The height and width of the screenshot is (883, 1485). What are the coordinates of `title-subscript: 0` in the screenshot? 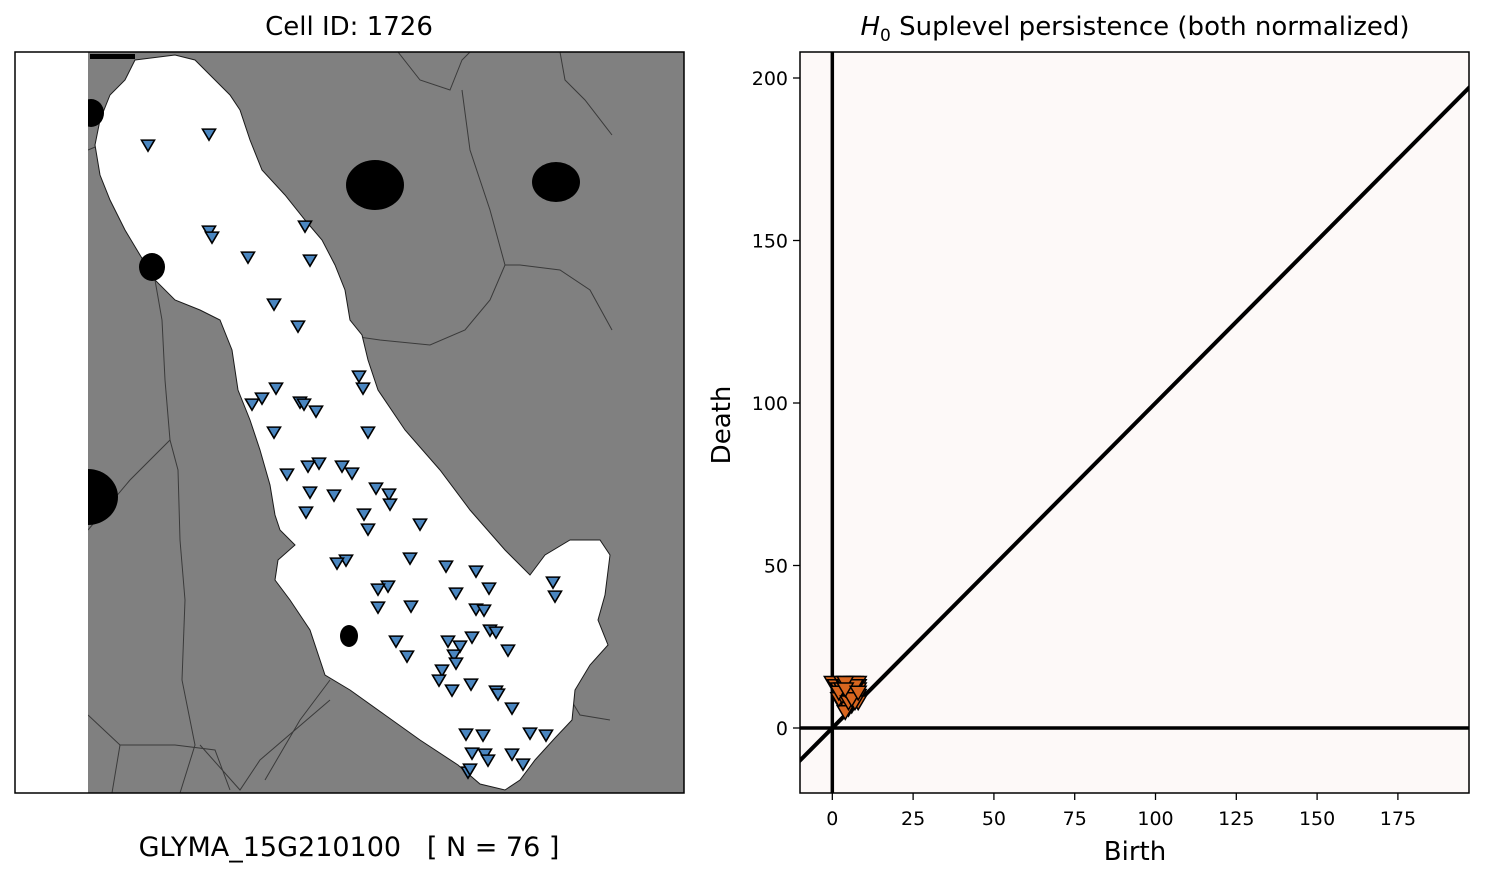 It's located at (885, 36).